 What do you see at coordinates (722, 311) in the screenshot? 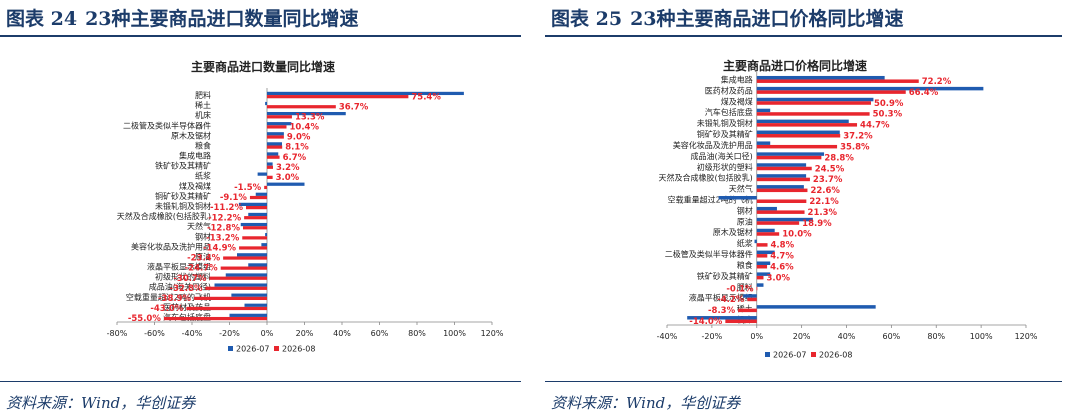
I see `data-label: -8.3%` at bounding box center [722, 311].